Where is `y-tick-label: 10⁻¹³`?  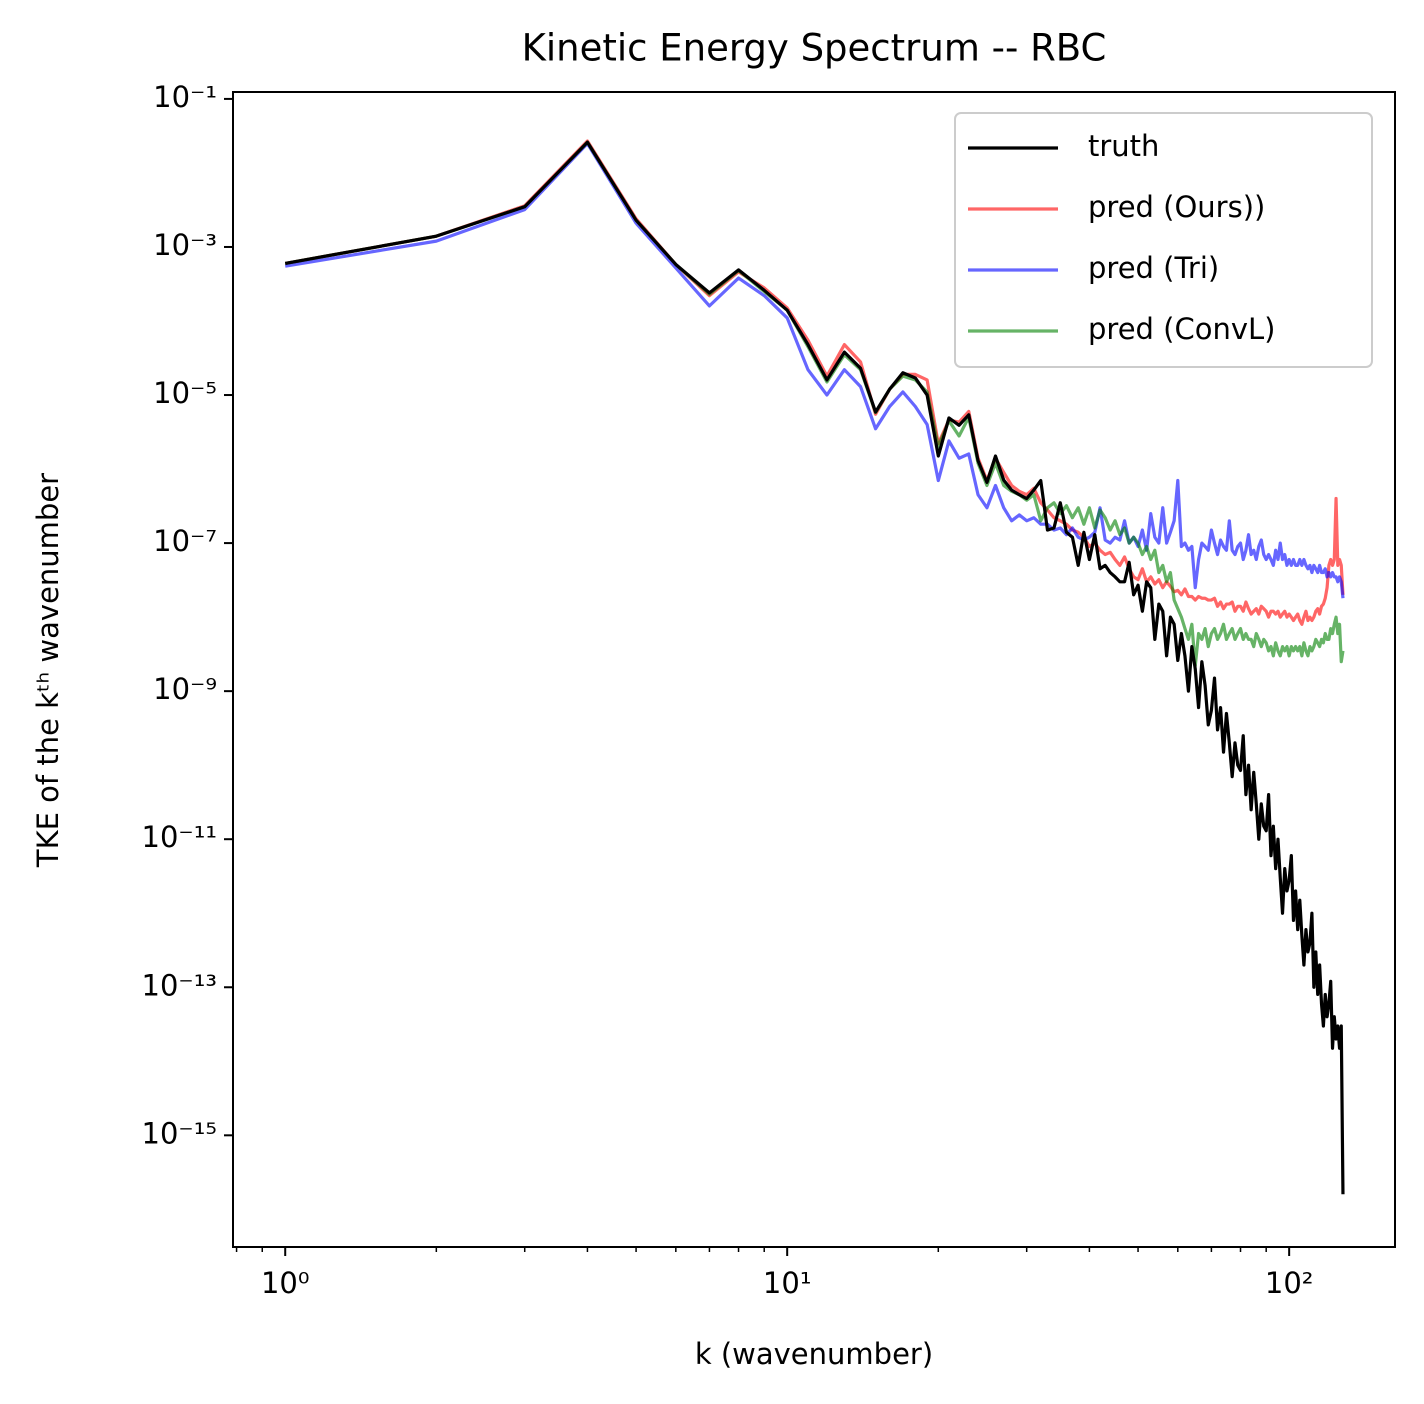
y-tick-label: 10⁻¹³ is located at coordinates (179, 985).